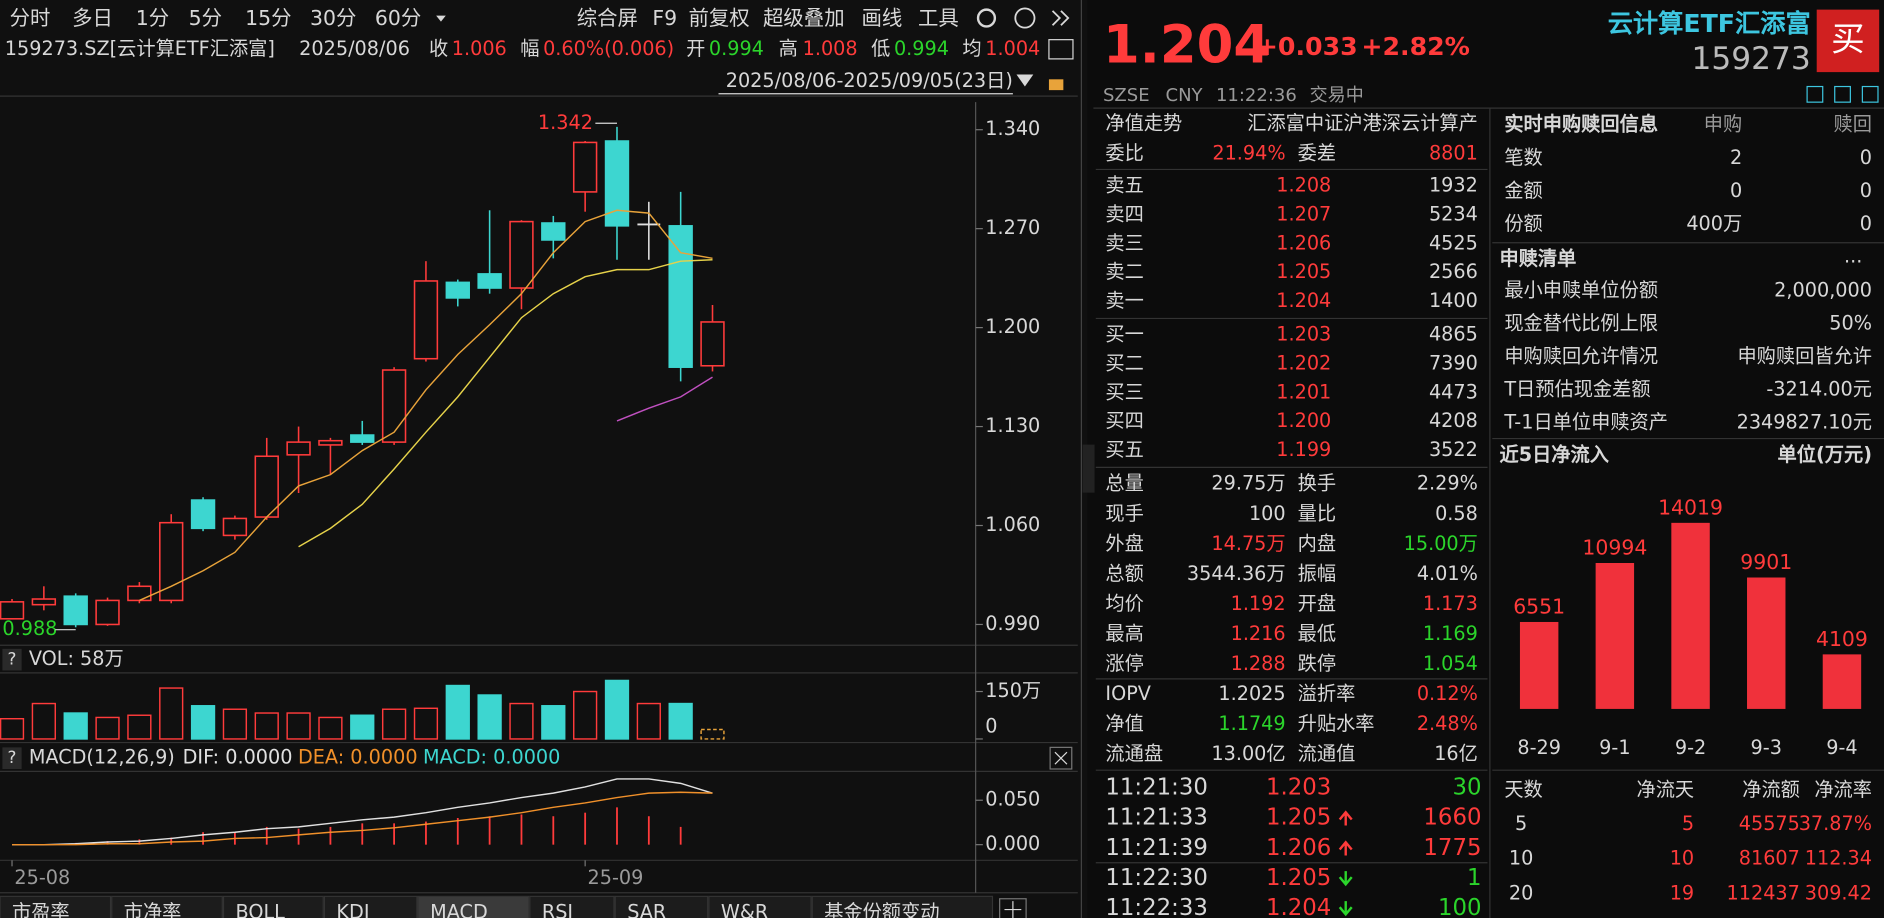 The width and height of the screenshot is (1884, 918). Describe the element at coordinates (1804, 421) in the screenshot. I see `row-value: 2349827.10元` at that location.